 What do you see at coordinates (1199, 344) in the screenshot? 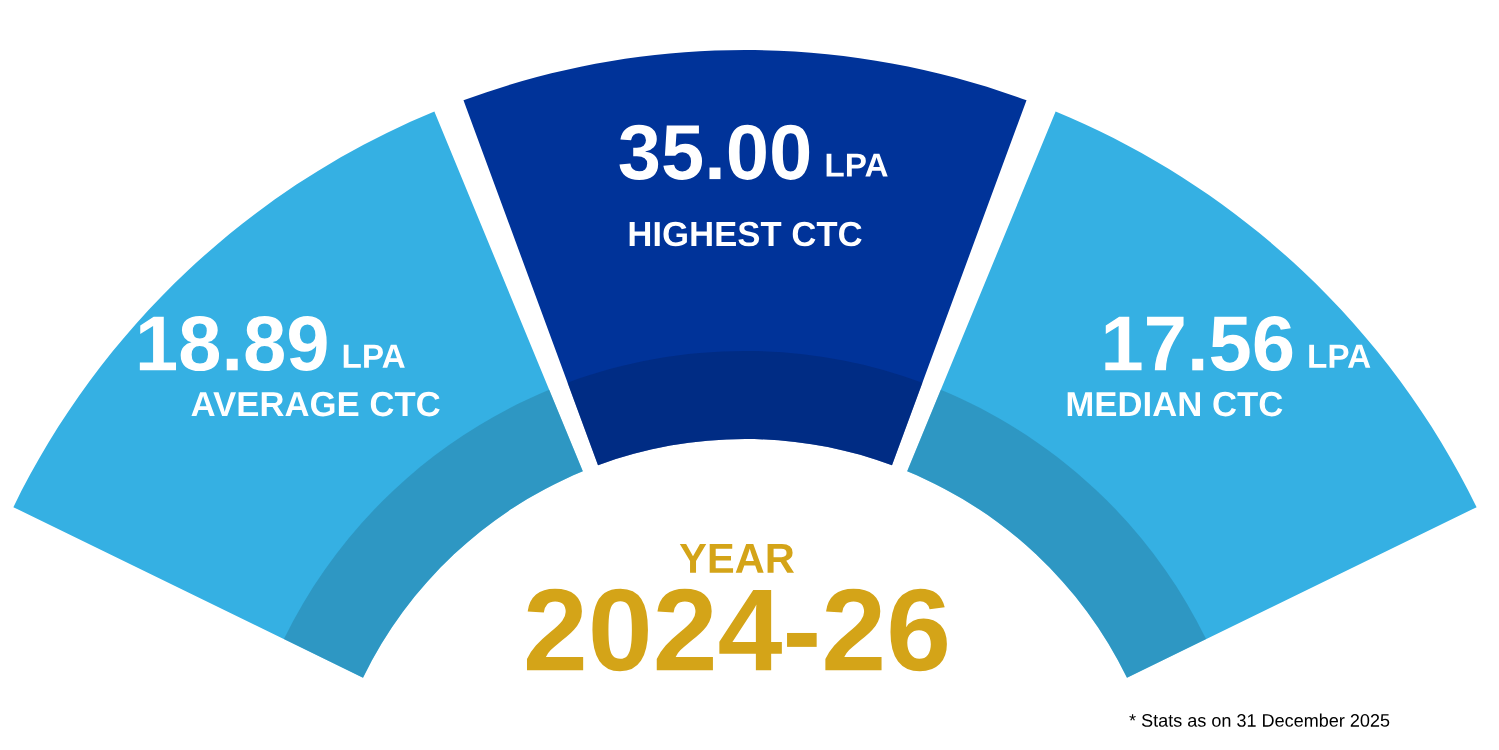
I see `data-label: 17.56` at bounding box center [1199, 344].